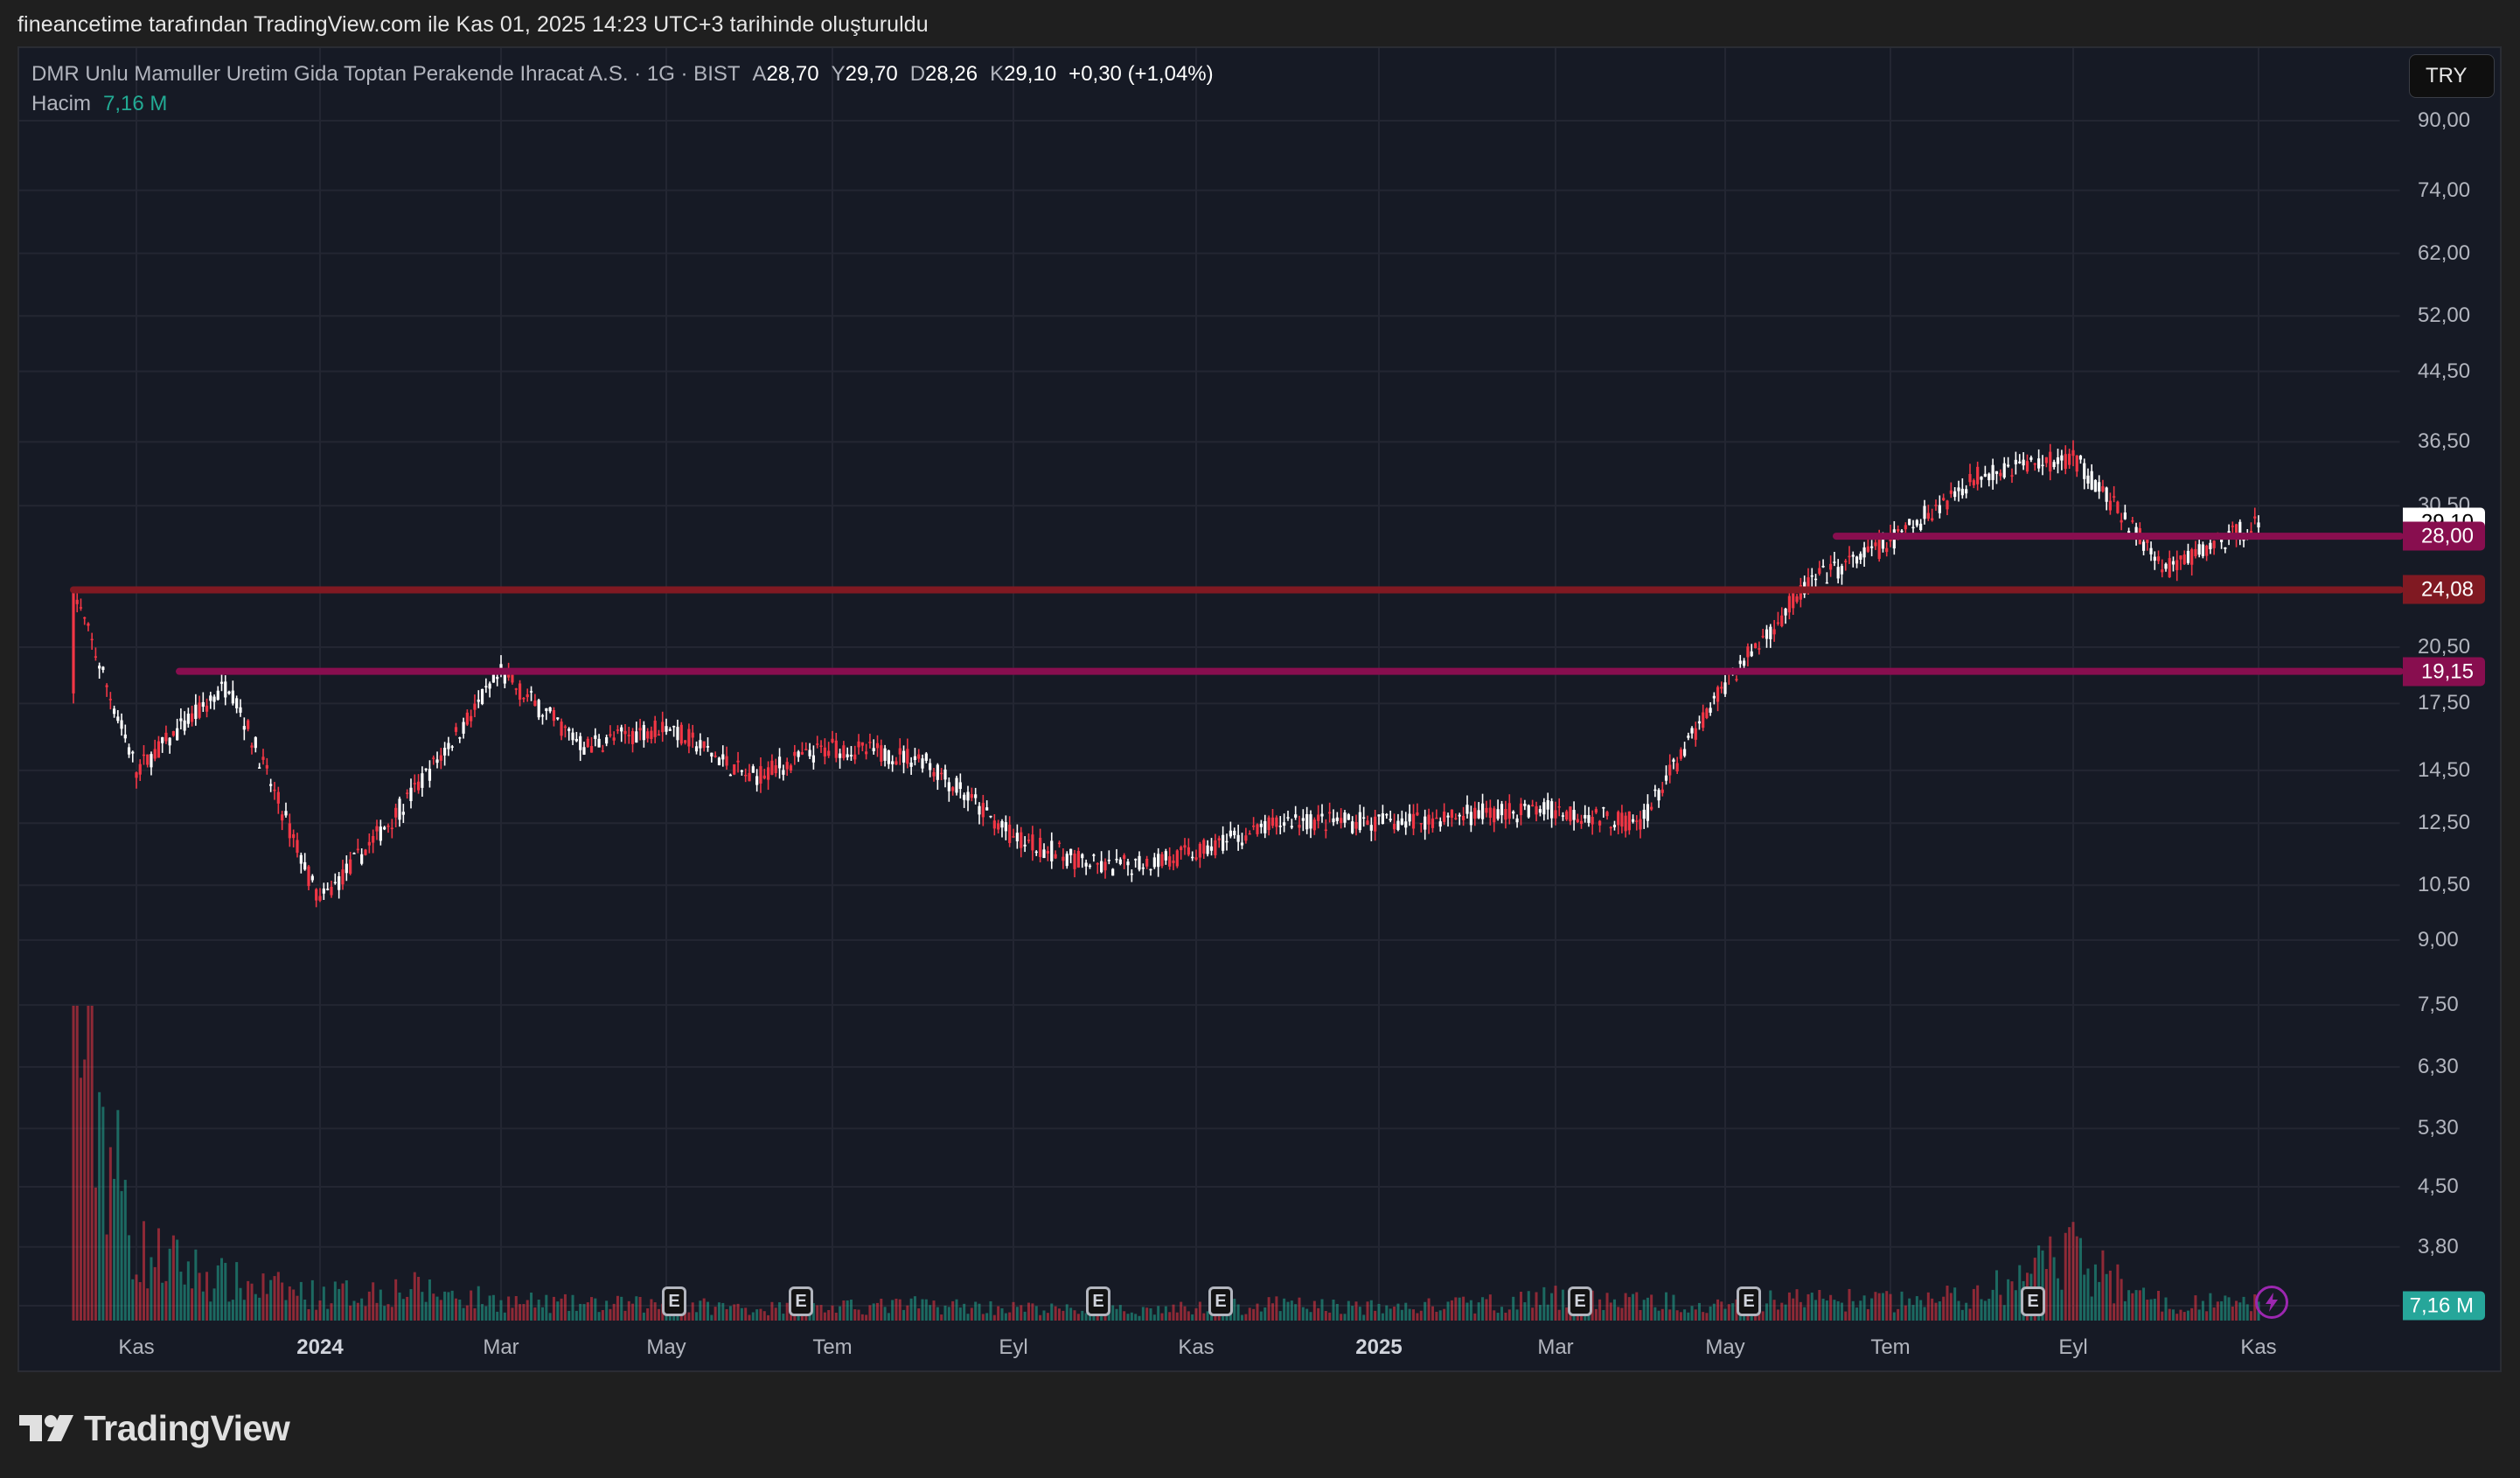  What do you see at coordinates (2444, 120) in the screenshot?
I see `price-axis-label: 90,00` at bounding box center [2444, 120].